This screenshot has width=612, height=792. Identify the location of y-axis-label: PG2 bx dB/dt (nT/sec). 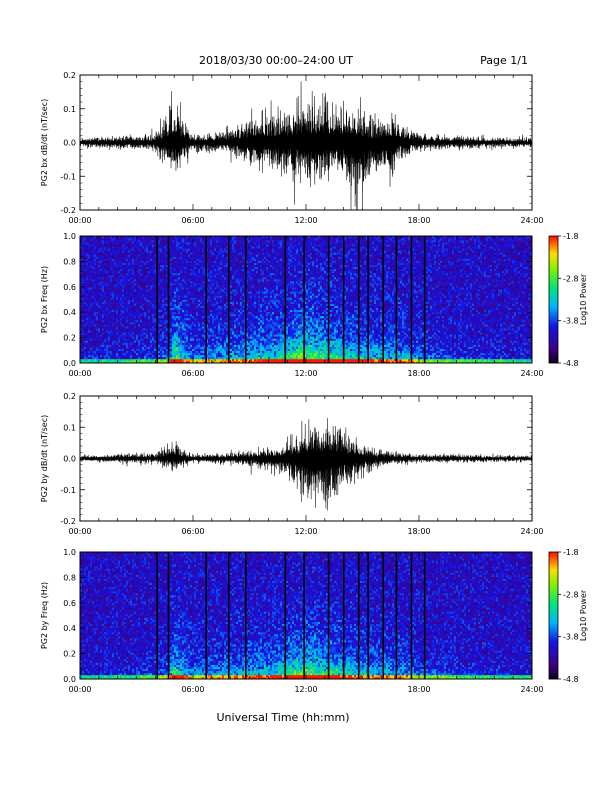
(44, 142).